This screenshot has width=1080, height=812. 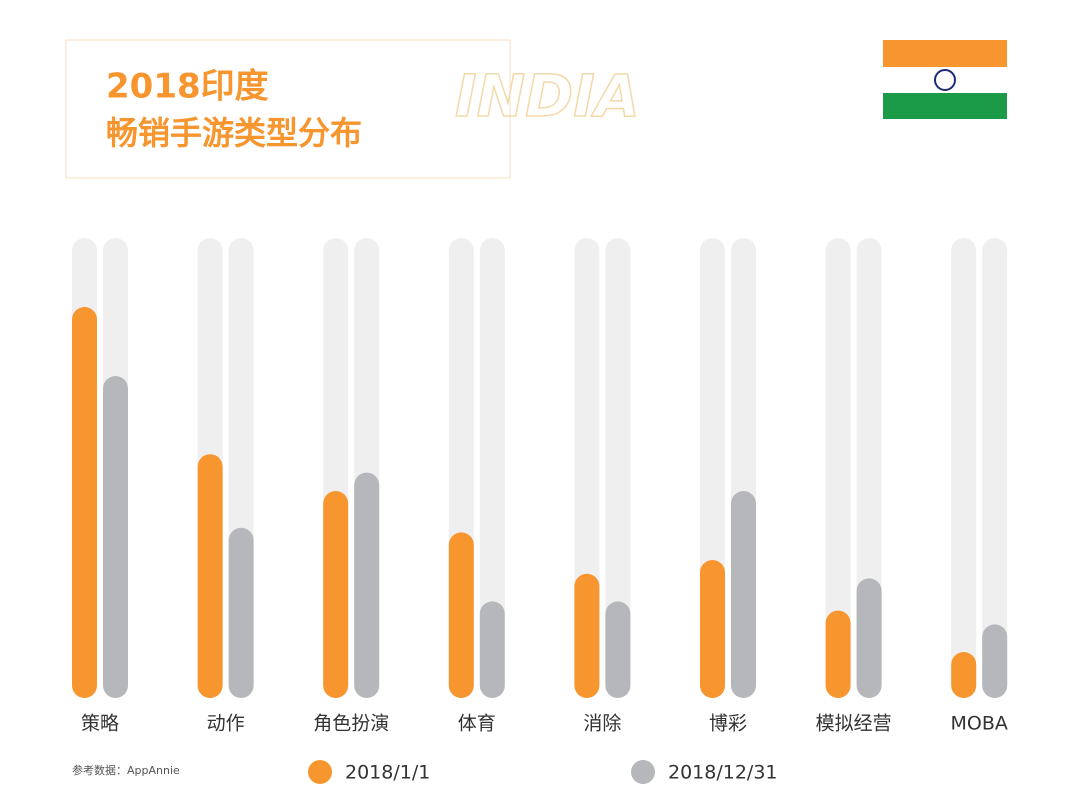 I want to click on x-tick-label: 策略, so click(x=100, y=724).